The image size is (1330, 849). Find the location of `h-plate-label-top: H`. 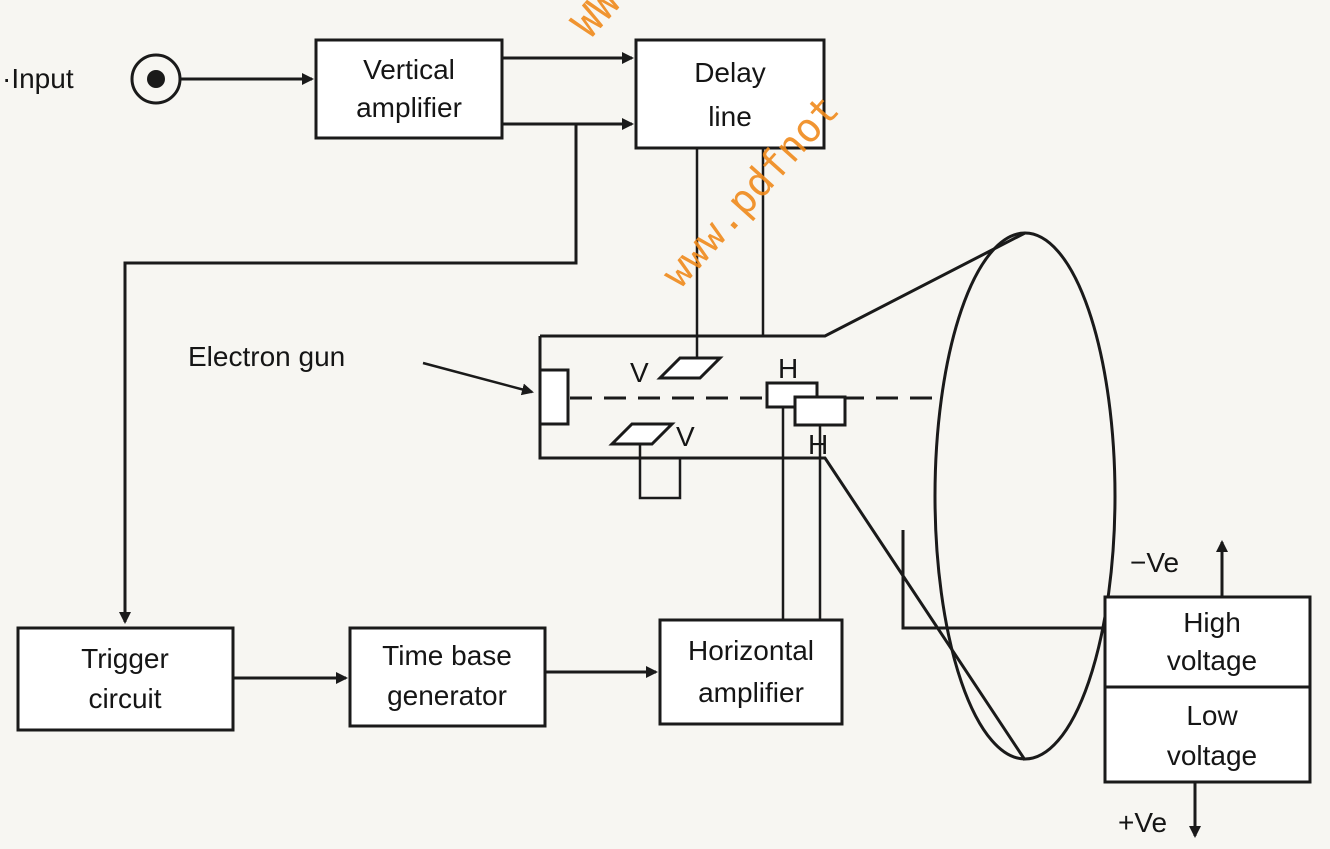

h-plate-label-top: H is located at coordinates (788, 368).